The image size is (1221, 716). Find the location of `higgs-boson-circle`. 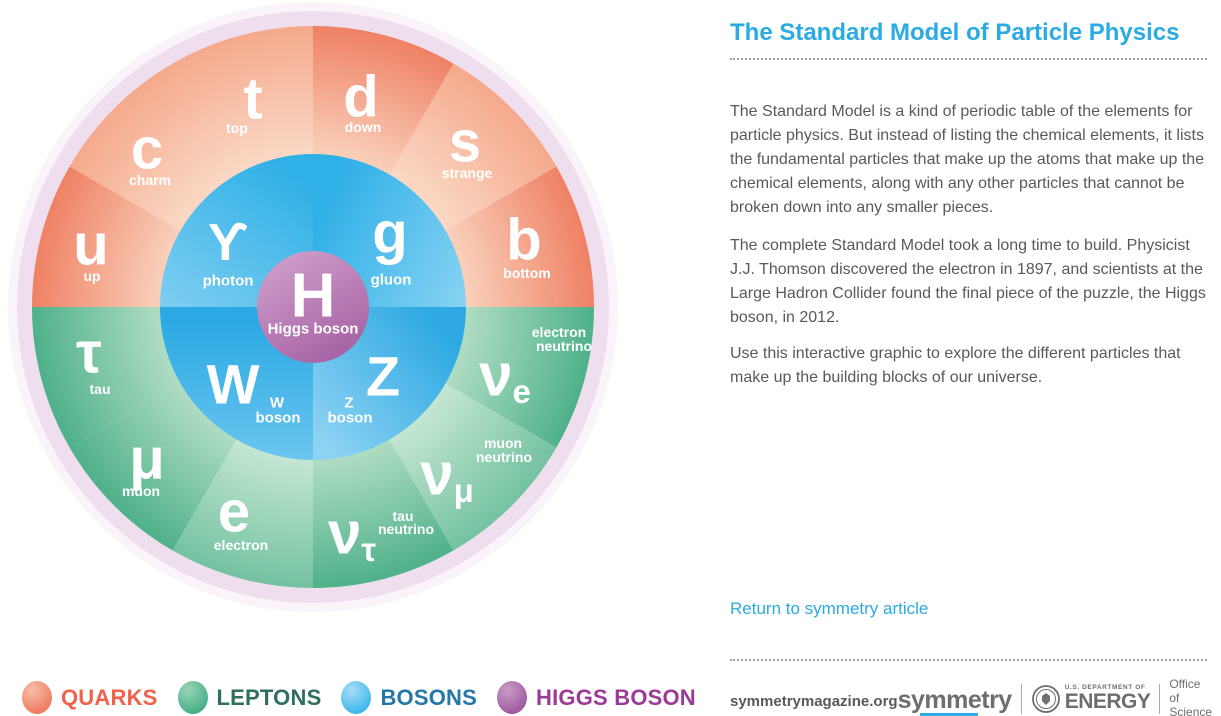

higgs-boson-circle is located at coordinates (313, 307).